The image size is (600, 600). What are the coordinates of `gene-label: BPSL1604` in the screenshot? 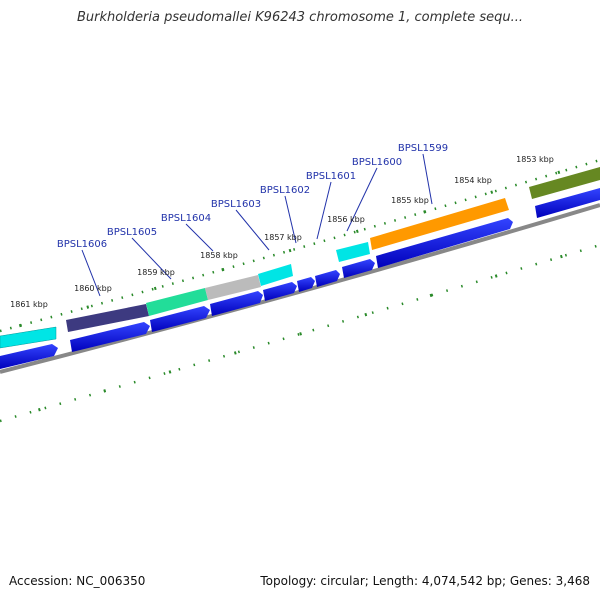 It's located at (186, 218).